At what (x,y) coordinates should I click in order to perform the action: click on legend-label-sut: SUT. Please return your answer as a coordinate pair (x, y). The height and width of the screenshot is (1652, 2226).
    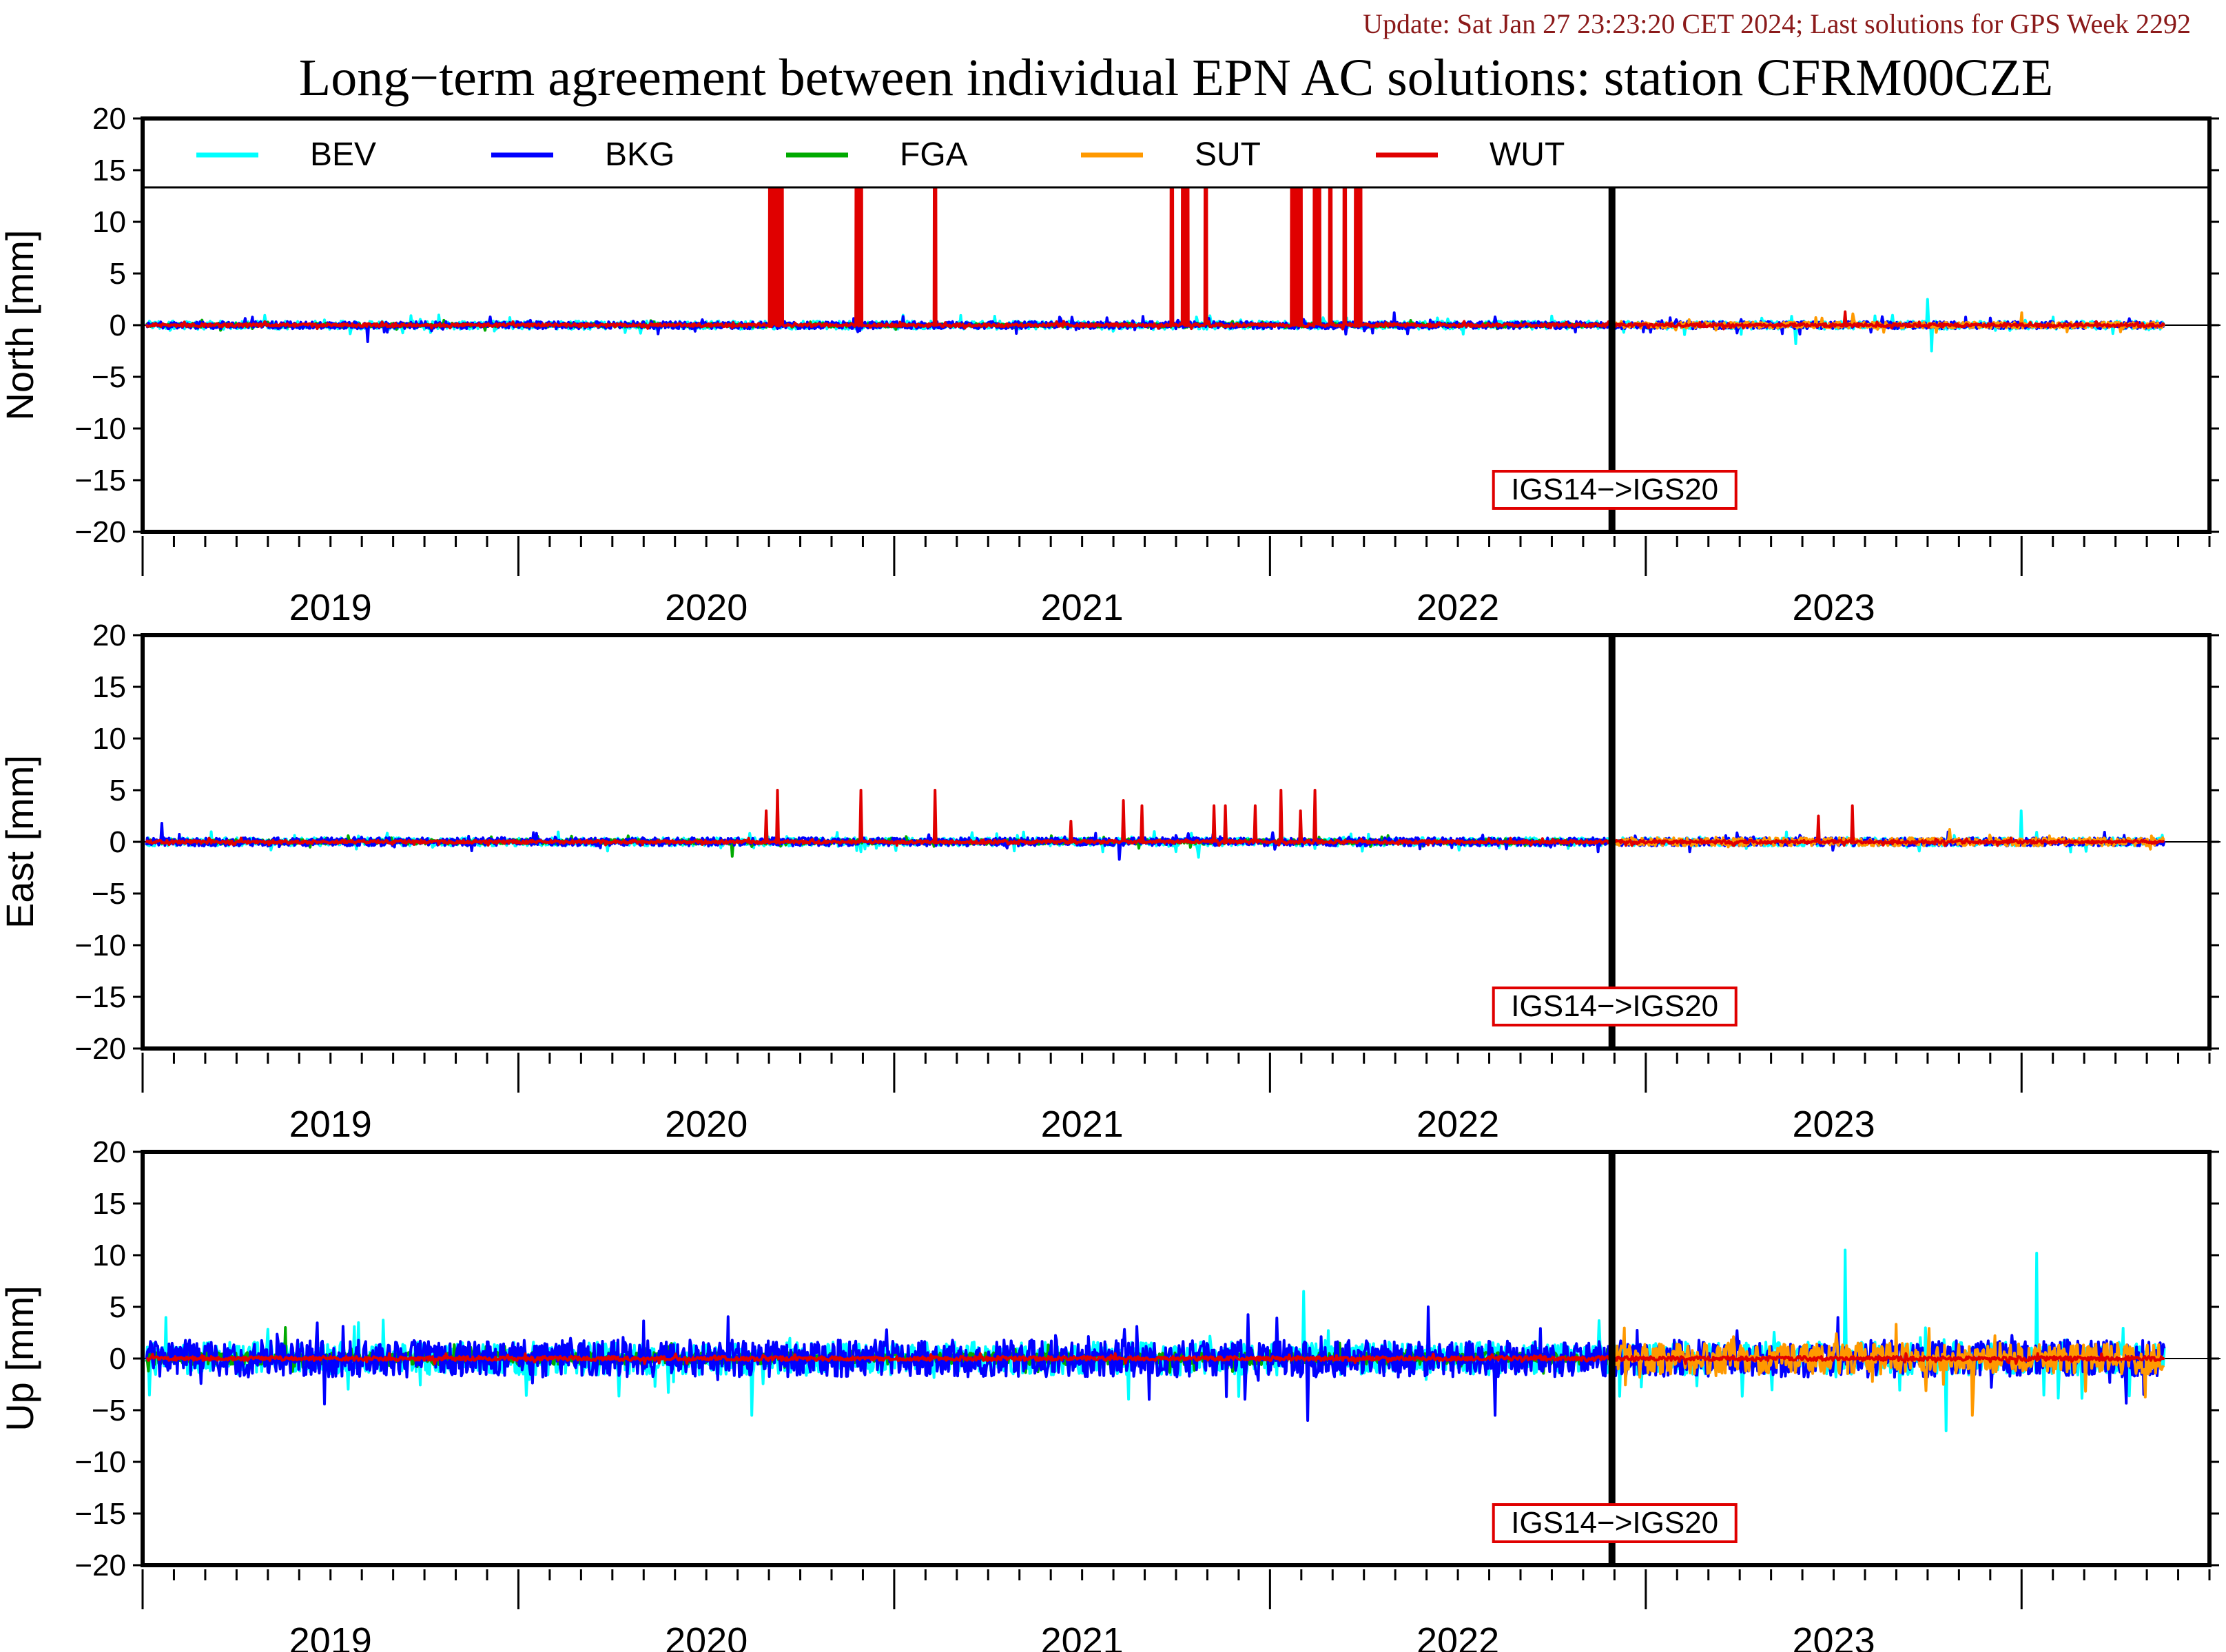
    Looking at the image, I should click on (1228, 154).